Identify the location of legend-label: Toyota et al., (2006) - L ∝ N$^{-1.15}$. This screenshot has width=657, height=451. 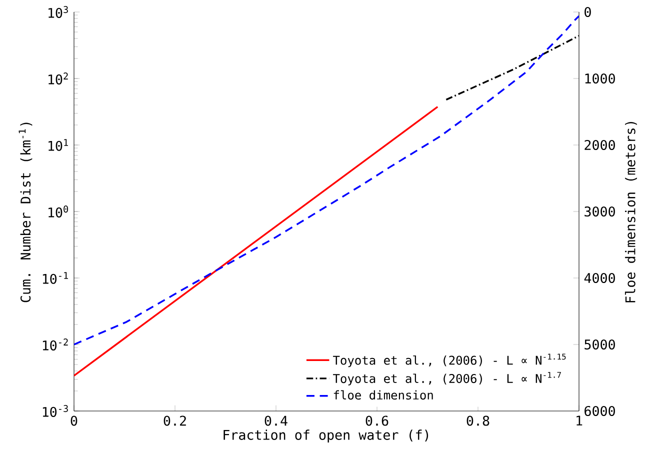
(449, 361).